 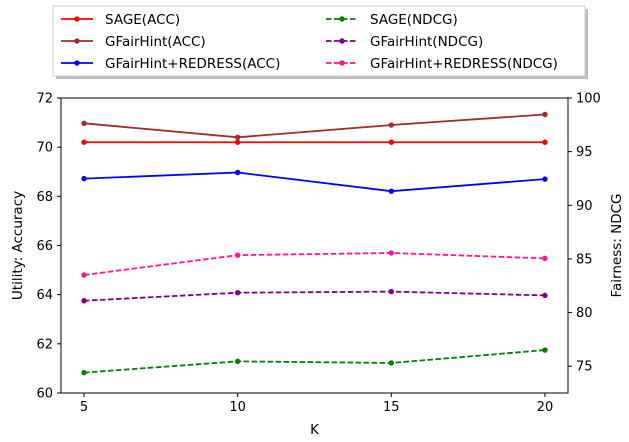 I want to click on x-tick-label: 5, so click(x=84, y=407).